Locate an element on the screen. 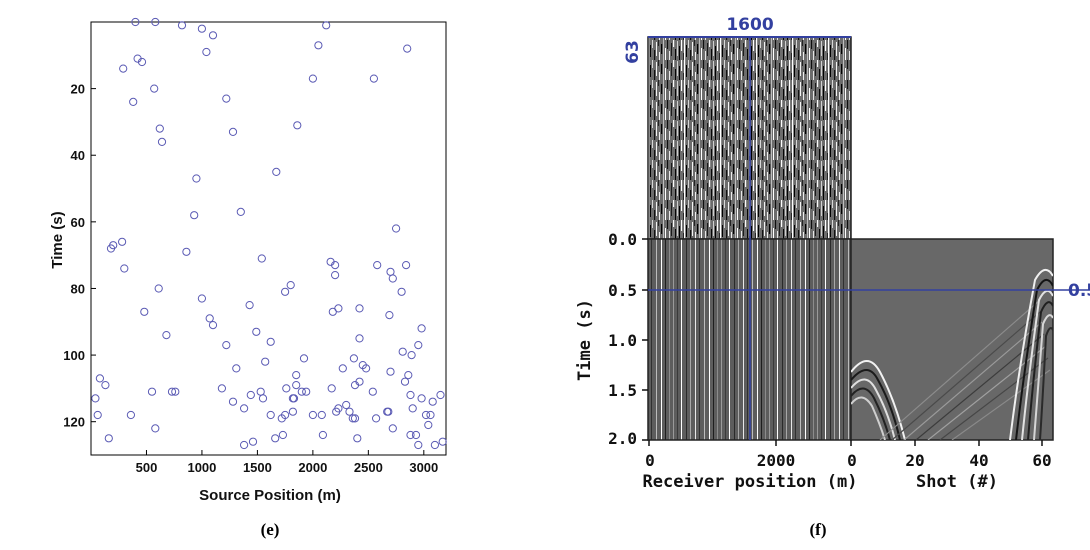  scatter-y-tick: 60 is located at coordinates (78, 222).